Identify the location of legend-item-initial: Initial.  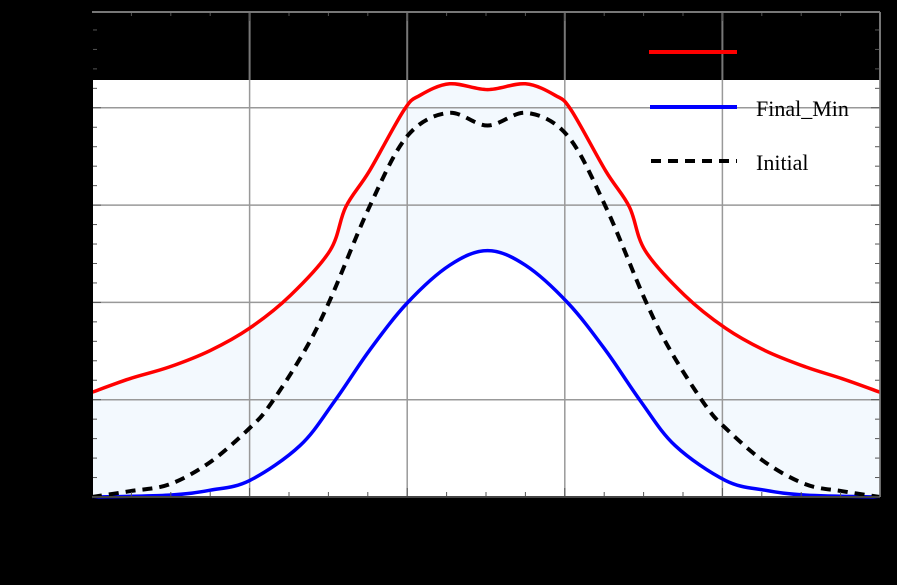
(730, 162).